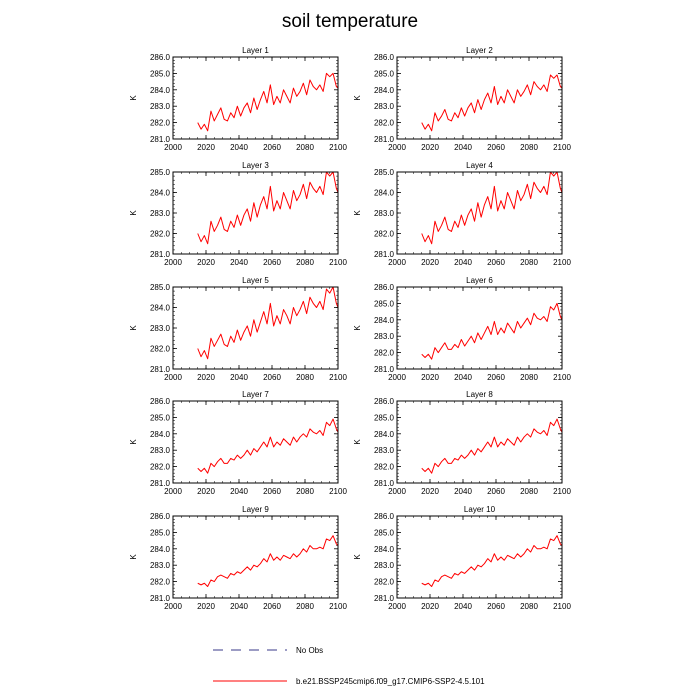 The width and height of the screenshot is (700, 700). Describe the element at coordinates (479, 50) in the screenshot. I see `panel-title: Layer 2` at that location.